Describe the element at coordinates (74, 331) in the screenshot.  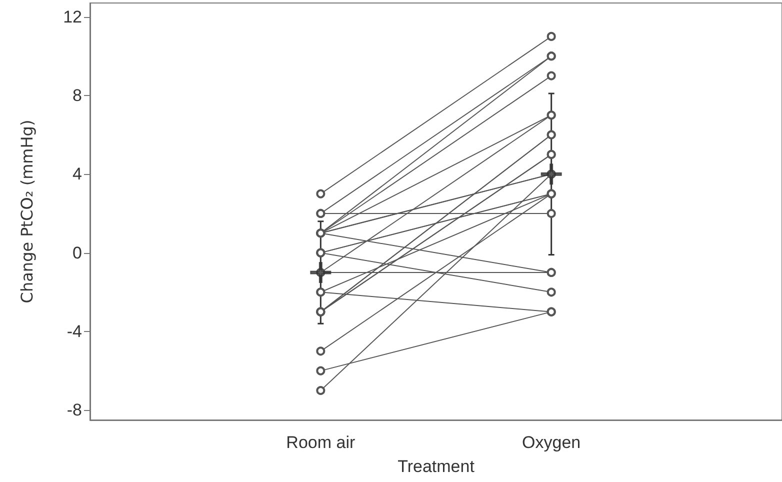
I see `y-tick-label: -4` at that location.